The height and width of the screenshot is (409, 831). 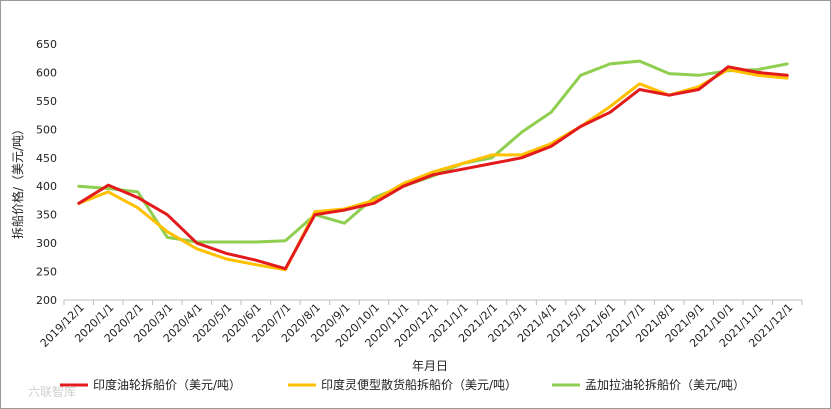 I want to click on y-tick-label: 650, so click(x=46, y=44).